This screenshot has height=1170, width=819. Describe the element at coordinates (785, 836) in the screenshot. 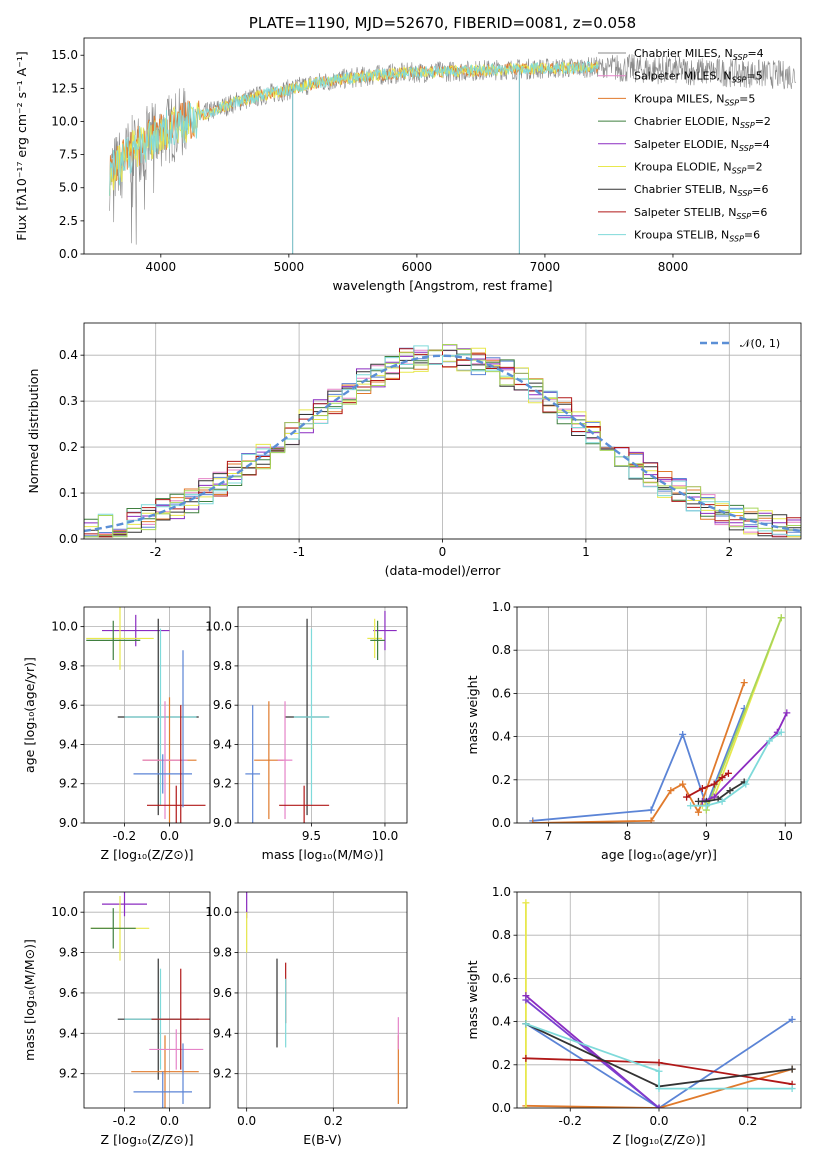

I see `x-tick-label: 10` at that location.